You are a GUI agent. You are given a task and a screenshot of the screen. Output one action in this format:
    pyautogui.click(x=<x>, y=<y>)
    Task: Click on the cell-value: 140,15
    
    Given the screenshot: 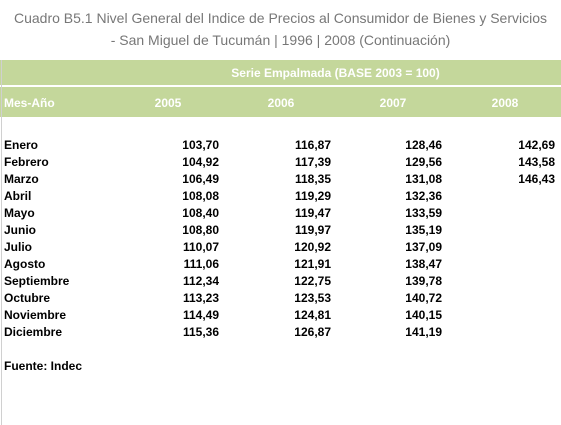 What is the action you would take?
    pyautogui.click(x=423, y=315)
    